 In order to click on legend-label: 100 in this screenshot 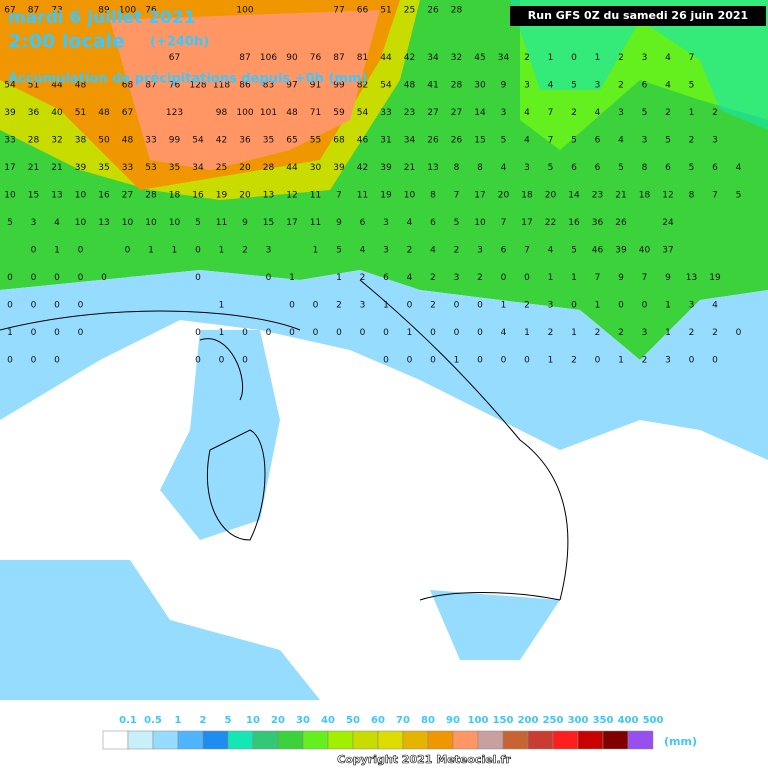, I will do `click(478, 720)`.